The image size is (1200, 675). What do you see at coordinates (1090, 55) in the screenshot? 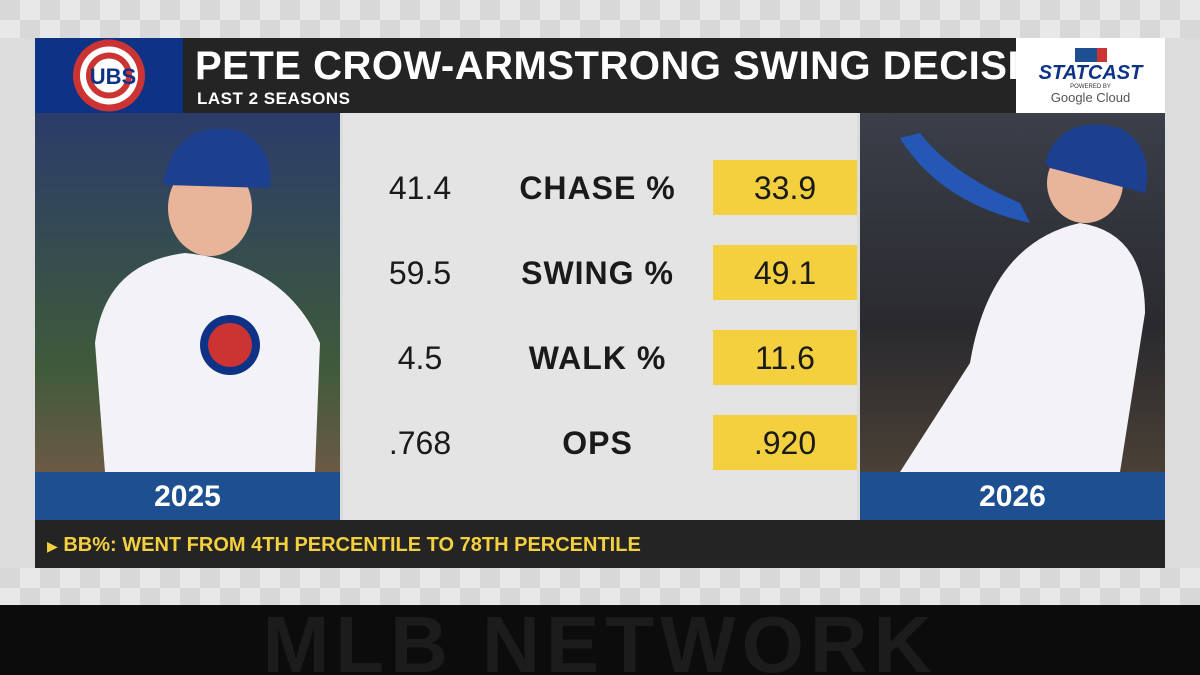
I see `mlb-logo` at bounding box center [1090, 55].